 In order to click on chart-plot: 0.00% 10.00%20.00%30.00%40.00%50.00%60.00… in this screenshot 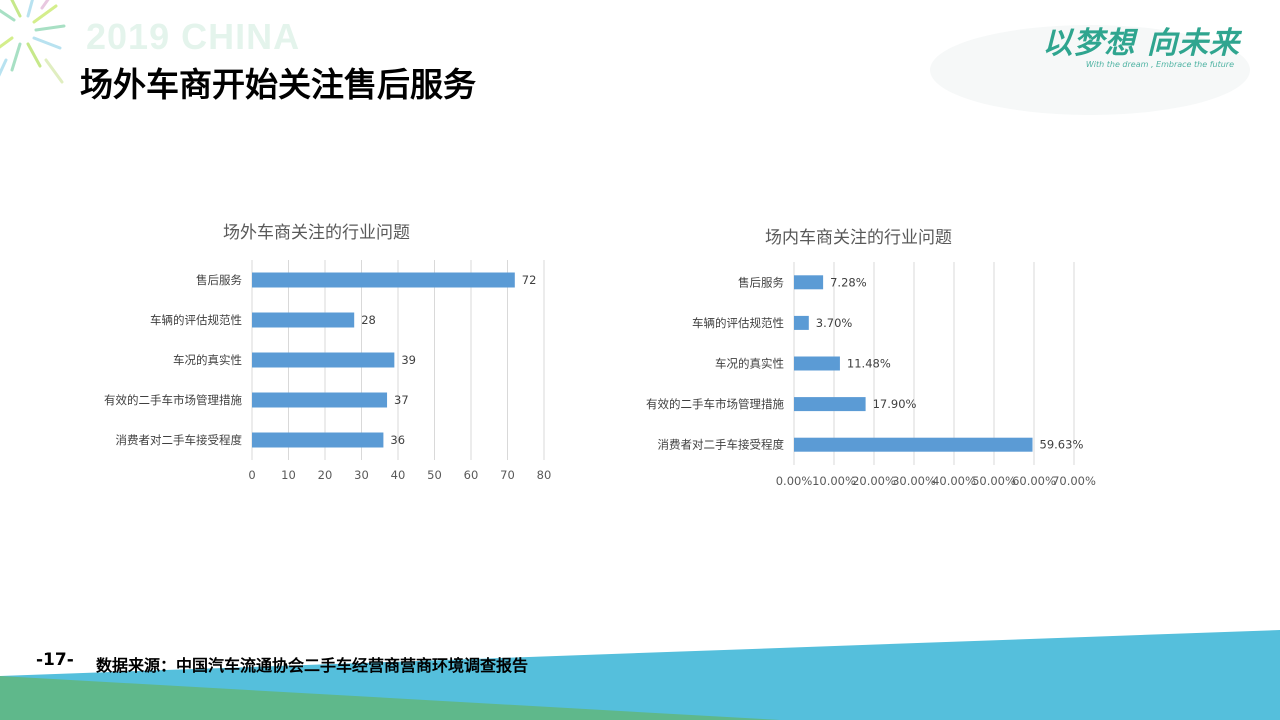, I will do `click(871, 375)`.